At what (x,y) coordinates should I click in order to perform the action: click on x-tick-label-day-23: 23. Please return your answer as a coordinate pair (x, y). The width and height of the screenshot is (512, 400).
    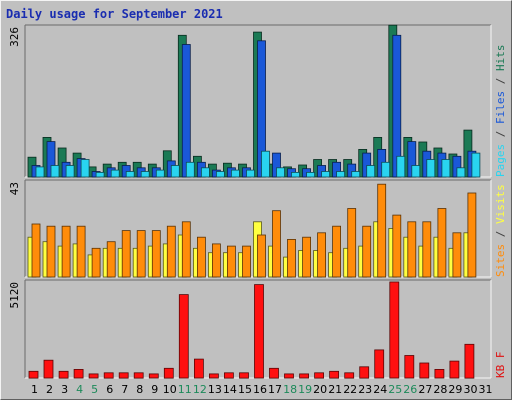
    Looking at the image, I should click on (365, 389).